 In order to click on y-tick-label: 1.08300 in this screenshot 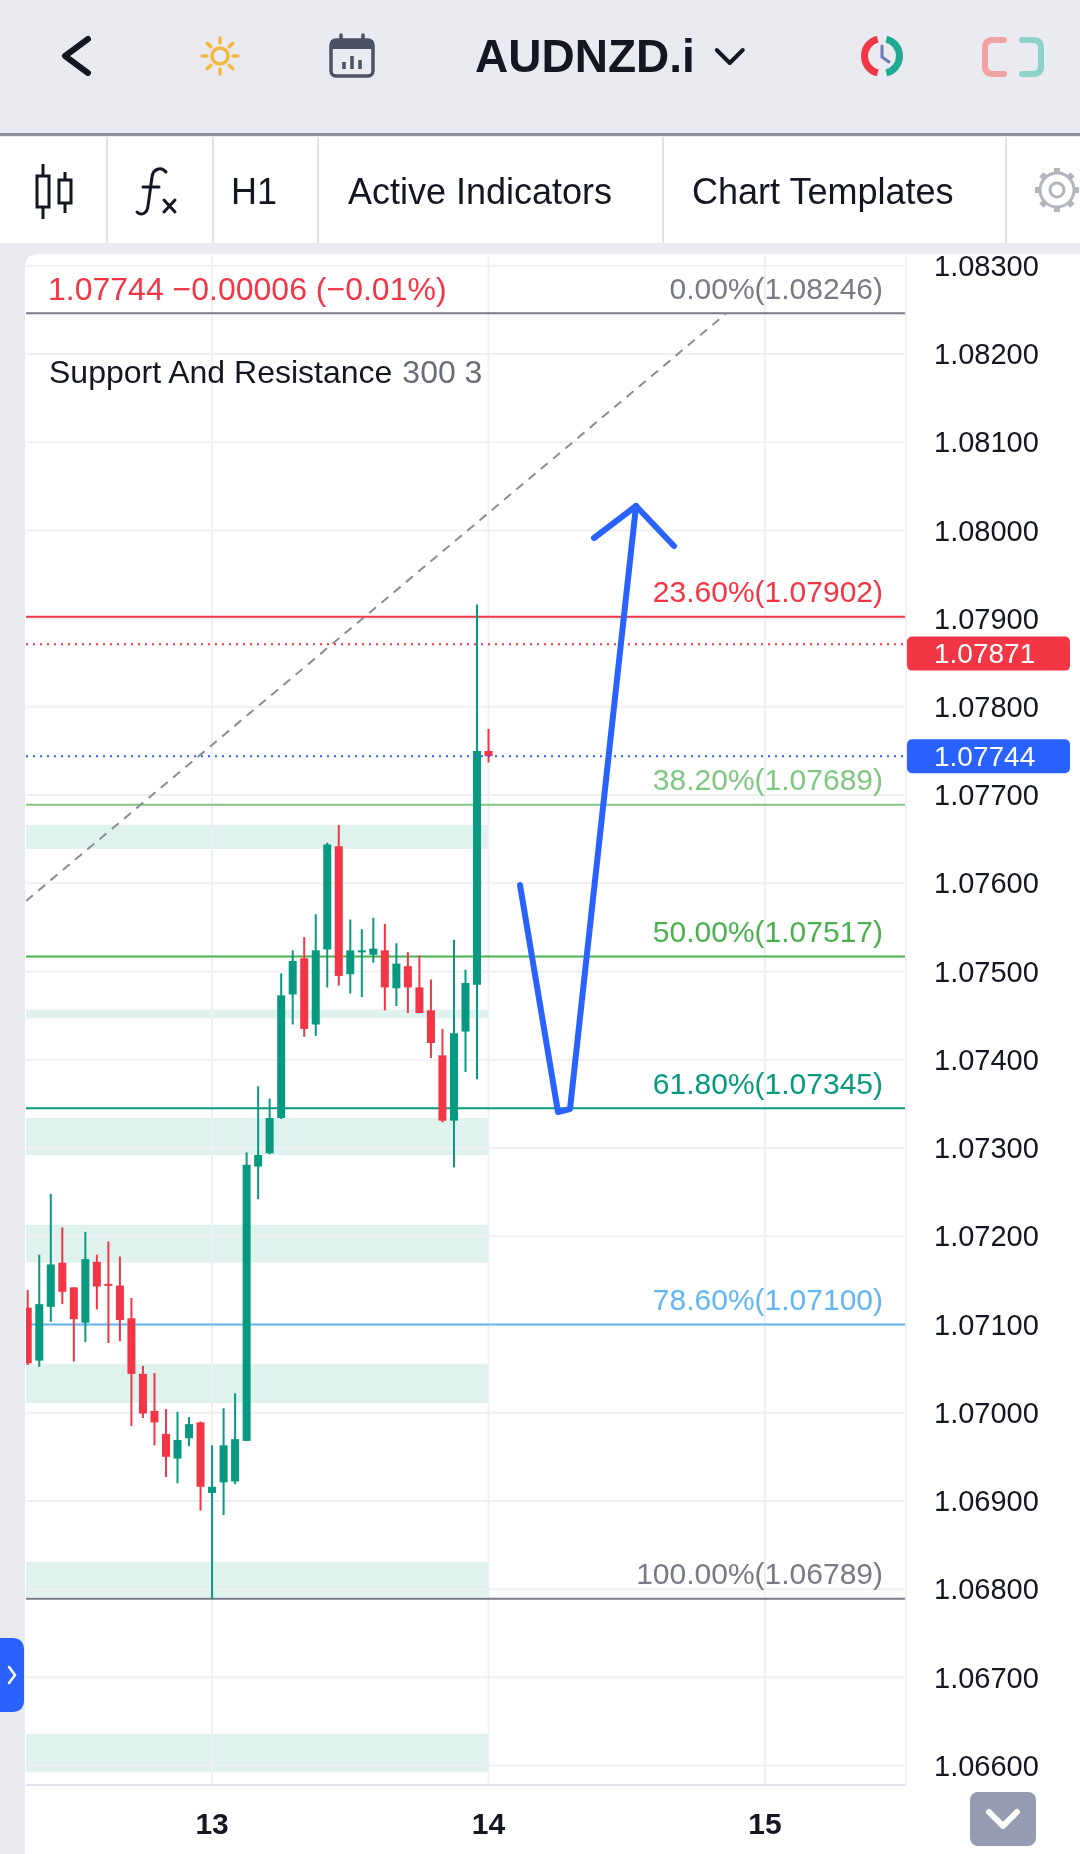, I will do `click(986, 265)`.